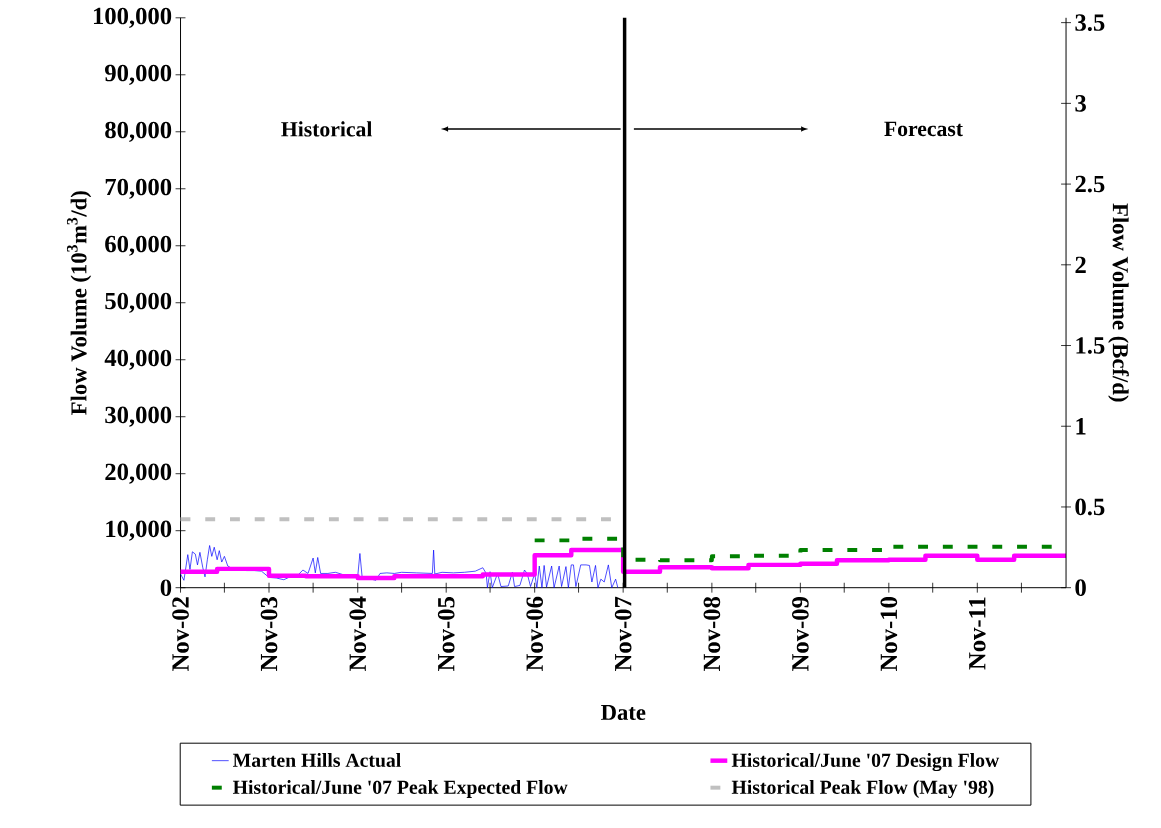 This screenshot has height=828, width=1161. I want to click on y2-tick-label: 0.5, so click(1090, 507).